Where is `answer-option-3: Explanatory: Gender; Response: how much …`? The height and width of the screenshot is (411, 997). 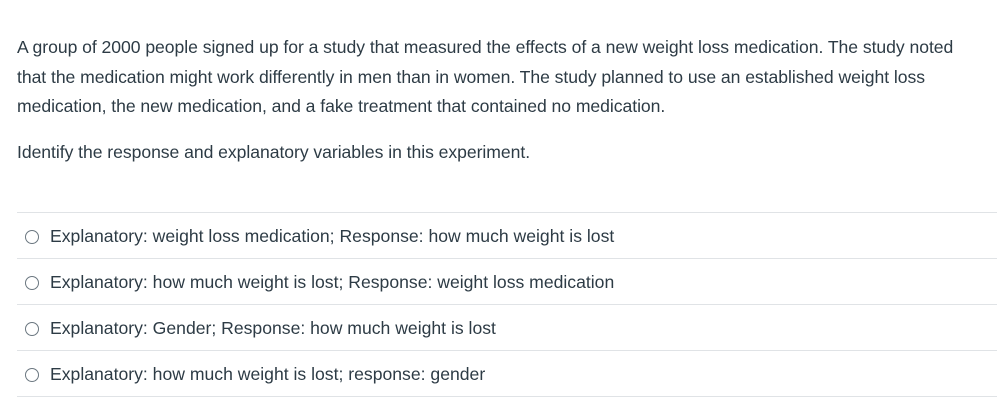
answer-option-3: Explanatory: Gender; Response: how much … is located at coordinates (507, 328).